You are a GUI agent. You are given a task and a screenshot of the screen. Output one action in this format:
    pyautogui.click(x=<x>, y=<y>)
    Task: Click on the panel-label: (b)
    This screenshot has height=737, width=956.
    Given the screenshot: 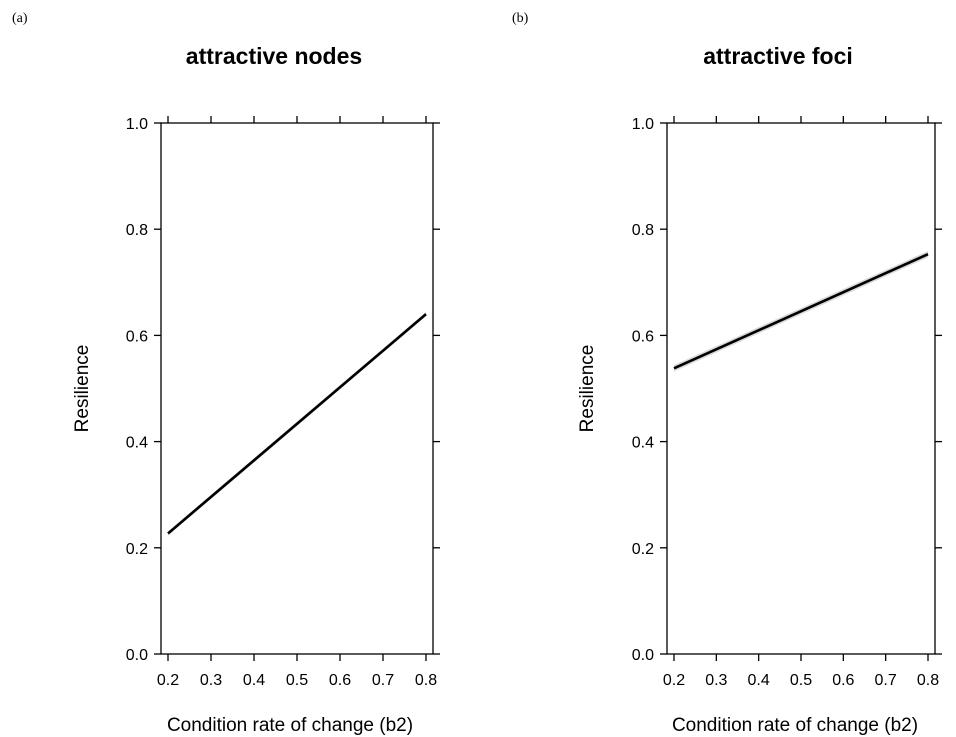 What is the action you would take?
    pyautogui.click(x=520, y=18)
    